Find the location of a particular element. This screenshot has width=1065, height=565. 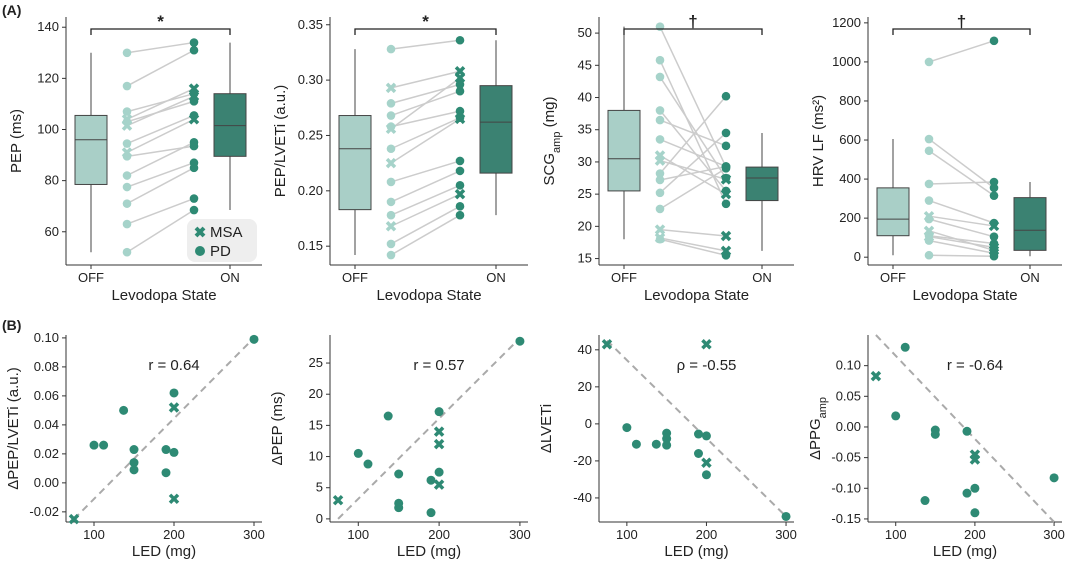

x-tick-label: 300 is located at coordinates (786, 534).